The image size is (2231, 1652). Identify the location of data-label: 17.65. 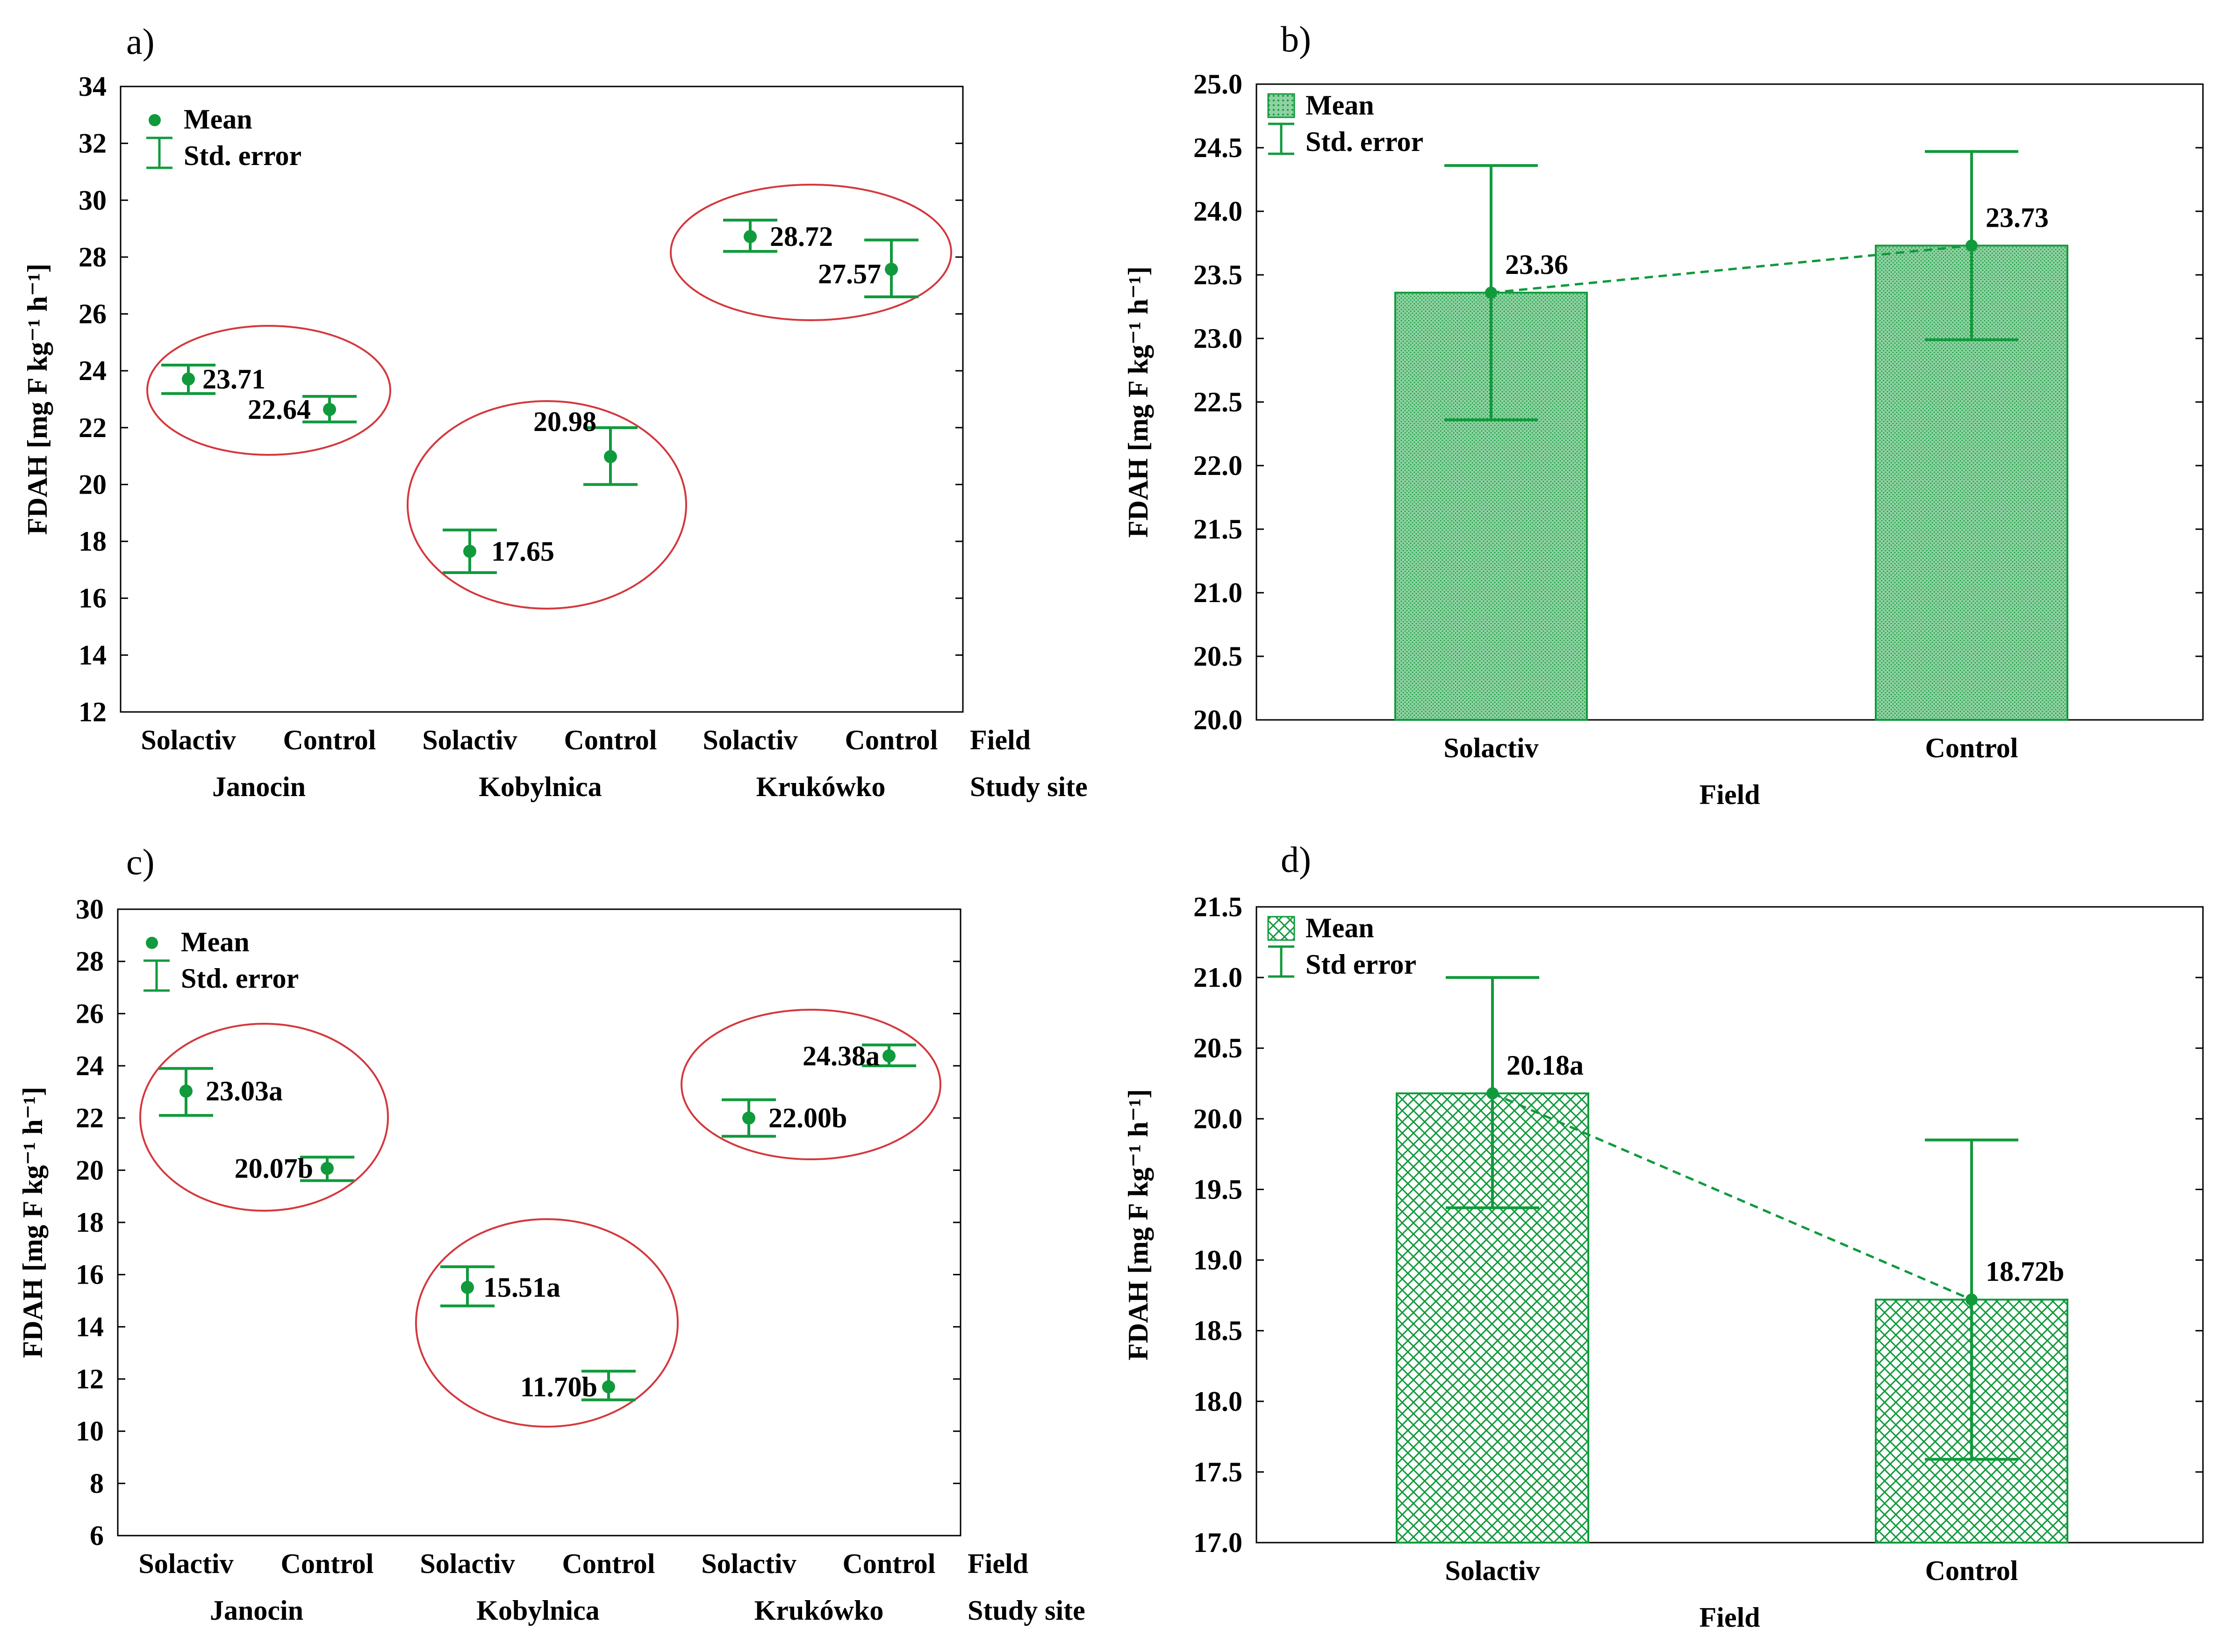
(523, 552).